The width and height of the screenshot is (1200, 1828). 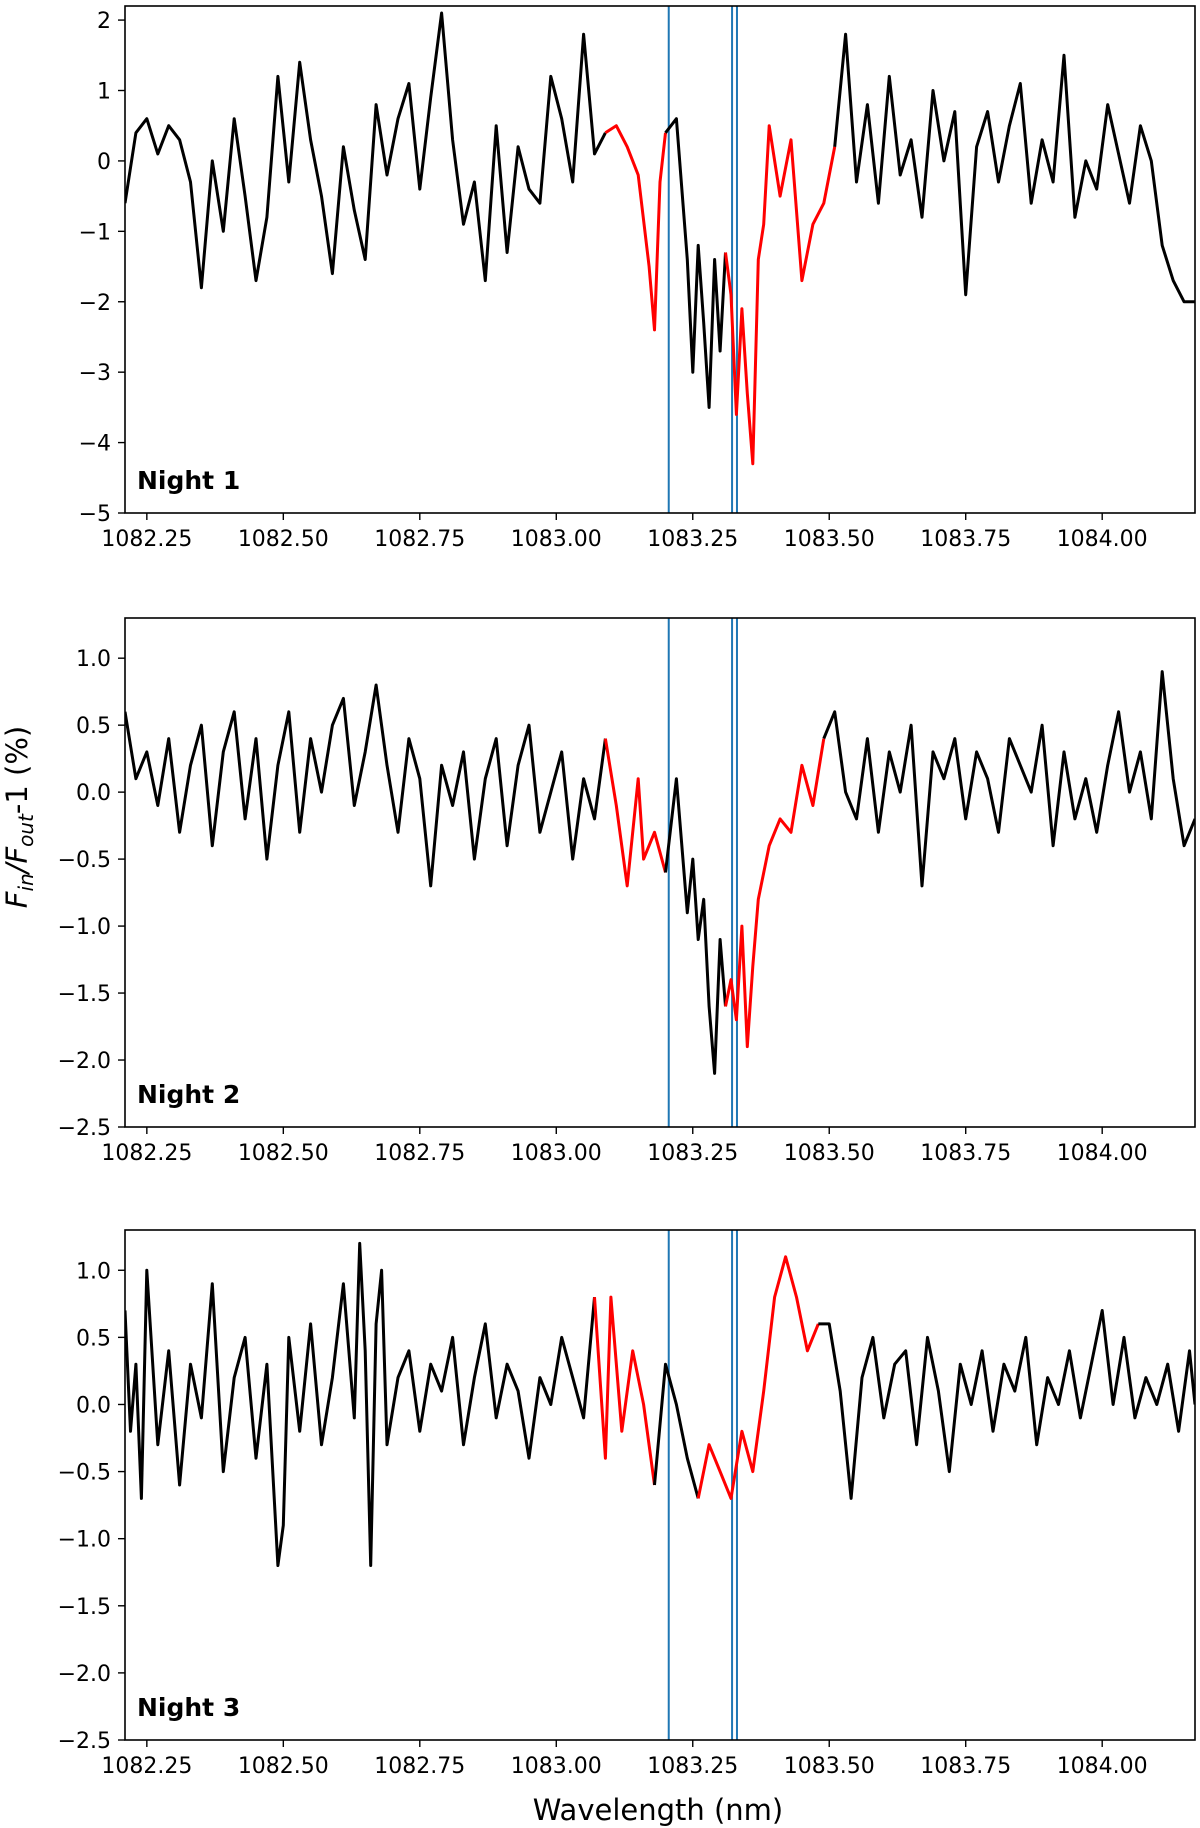 What do you see at coordinates (95, 232) in the screenshot?
I see `y-tick-label: −1` at bounding box center [95, 232].